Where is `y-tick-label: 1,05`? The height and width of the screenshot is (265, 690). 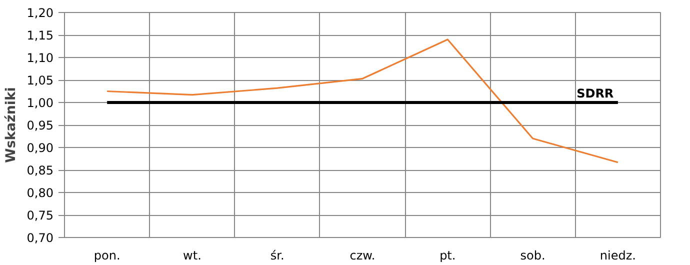 y-tick-label: 1,05 is located at coordinates (40, 81).